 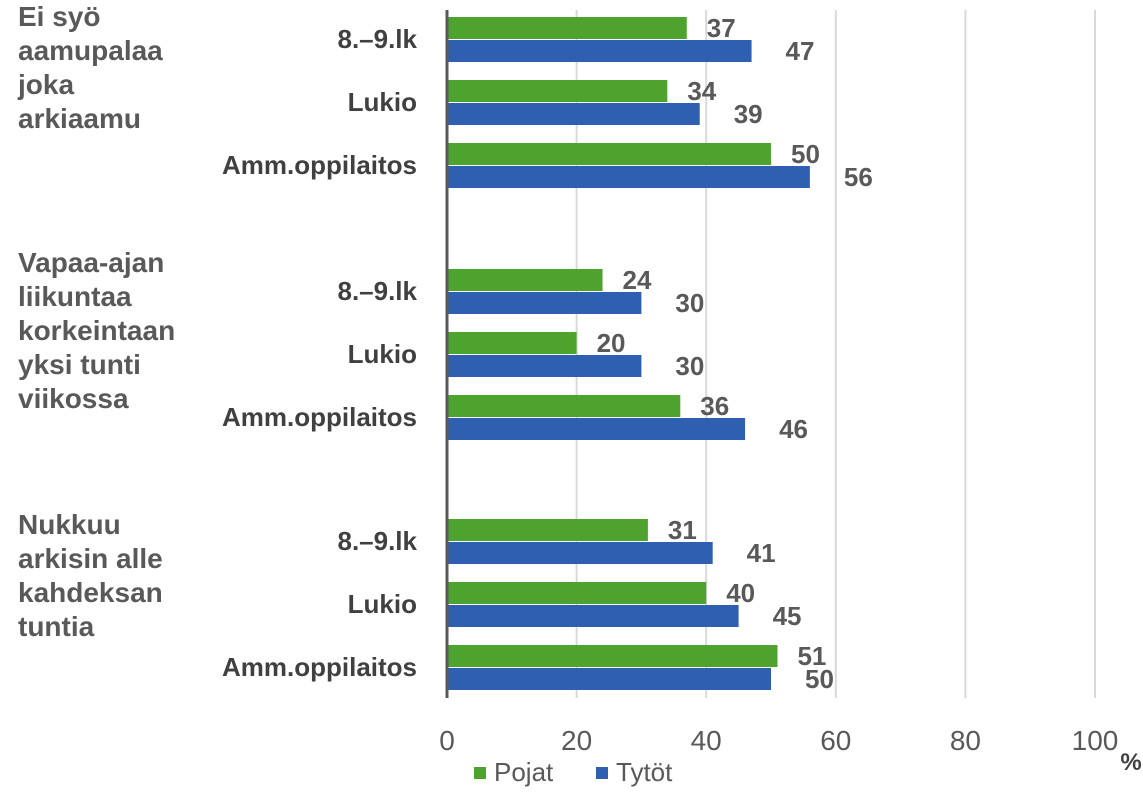 I want to click on data-label: 47, so click(x=800, y=51).